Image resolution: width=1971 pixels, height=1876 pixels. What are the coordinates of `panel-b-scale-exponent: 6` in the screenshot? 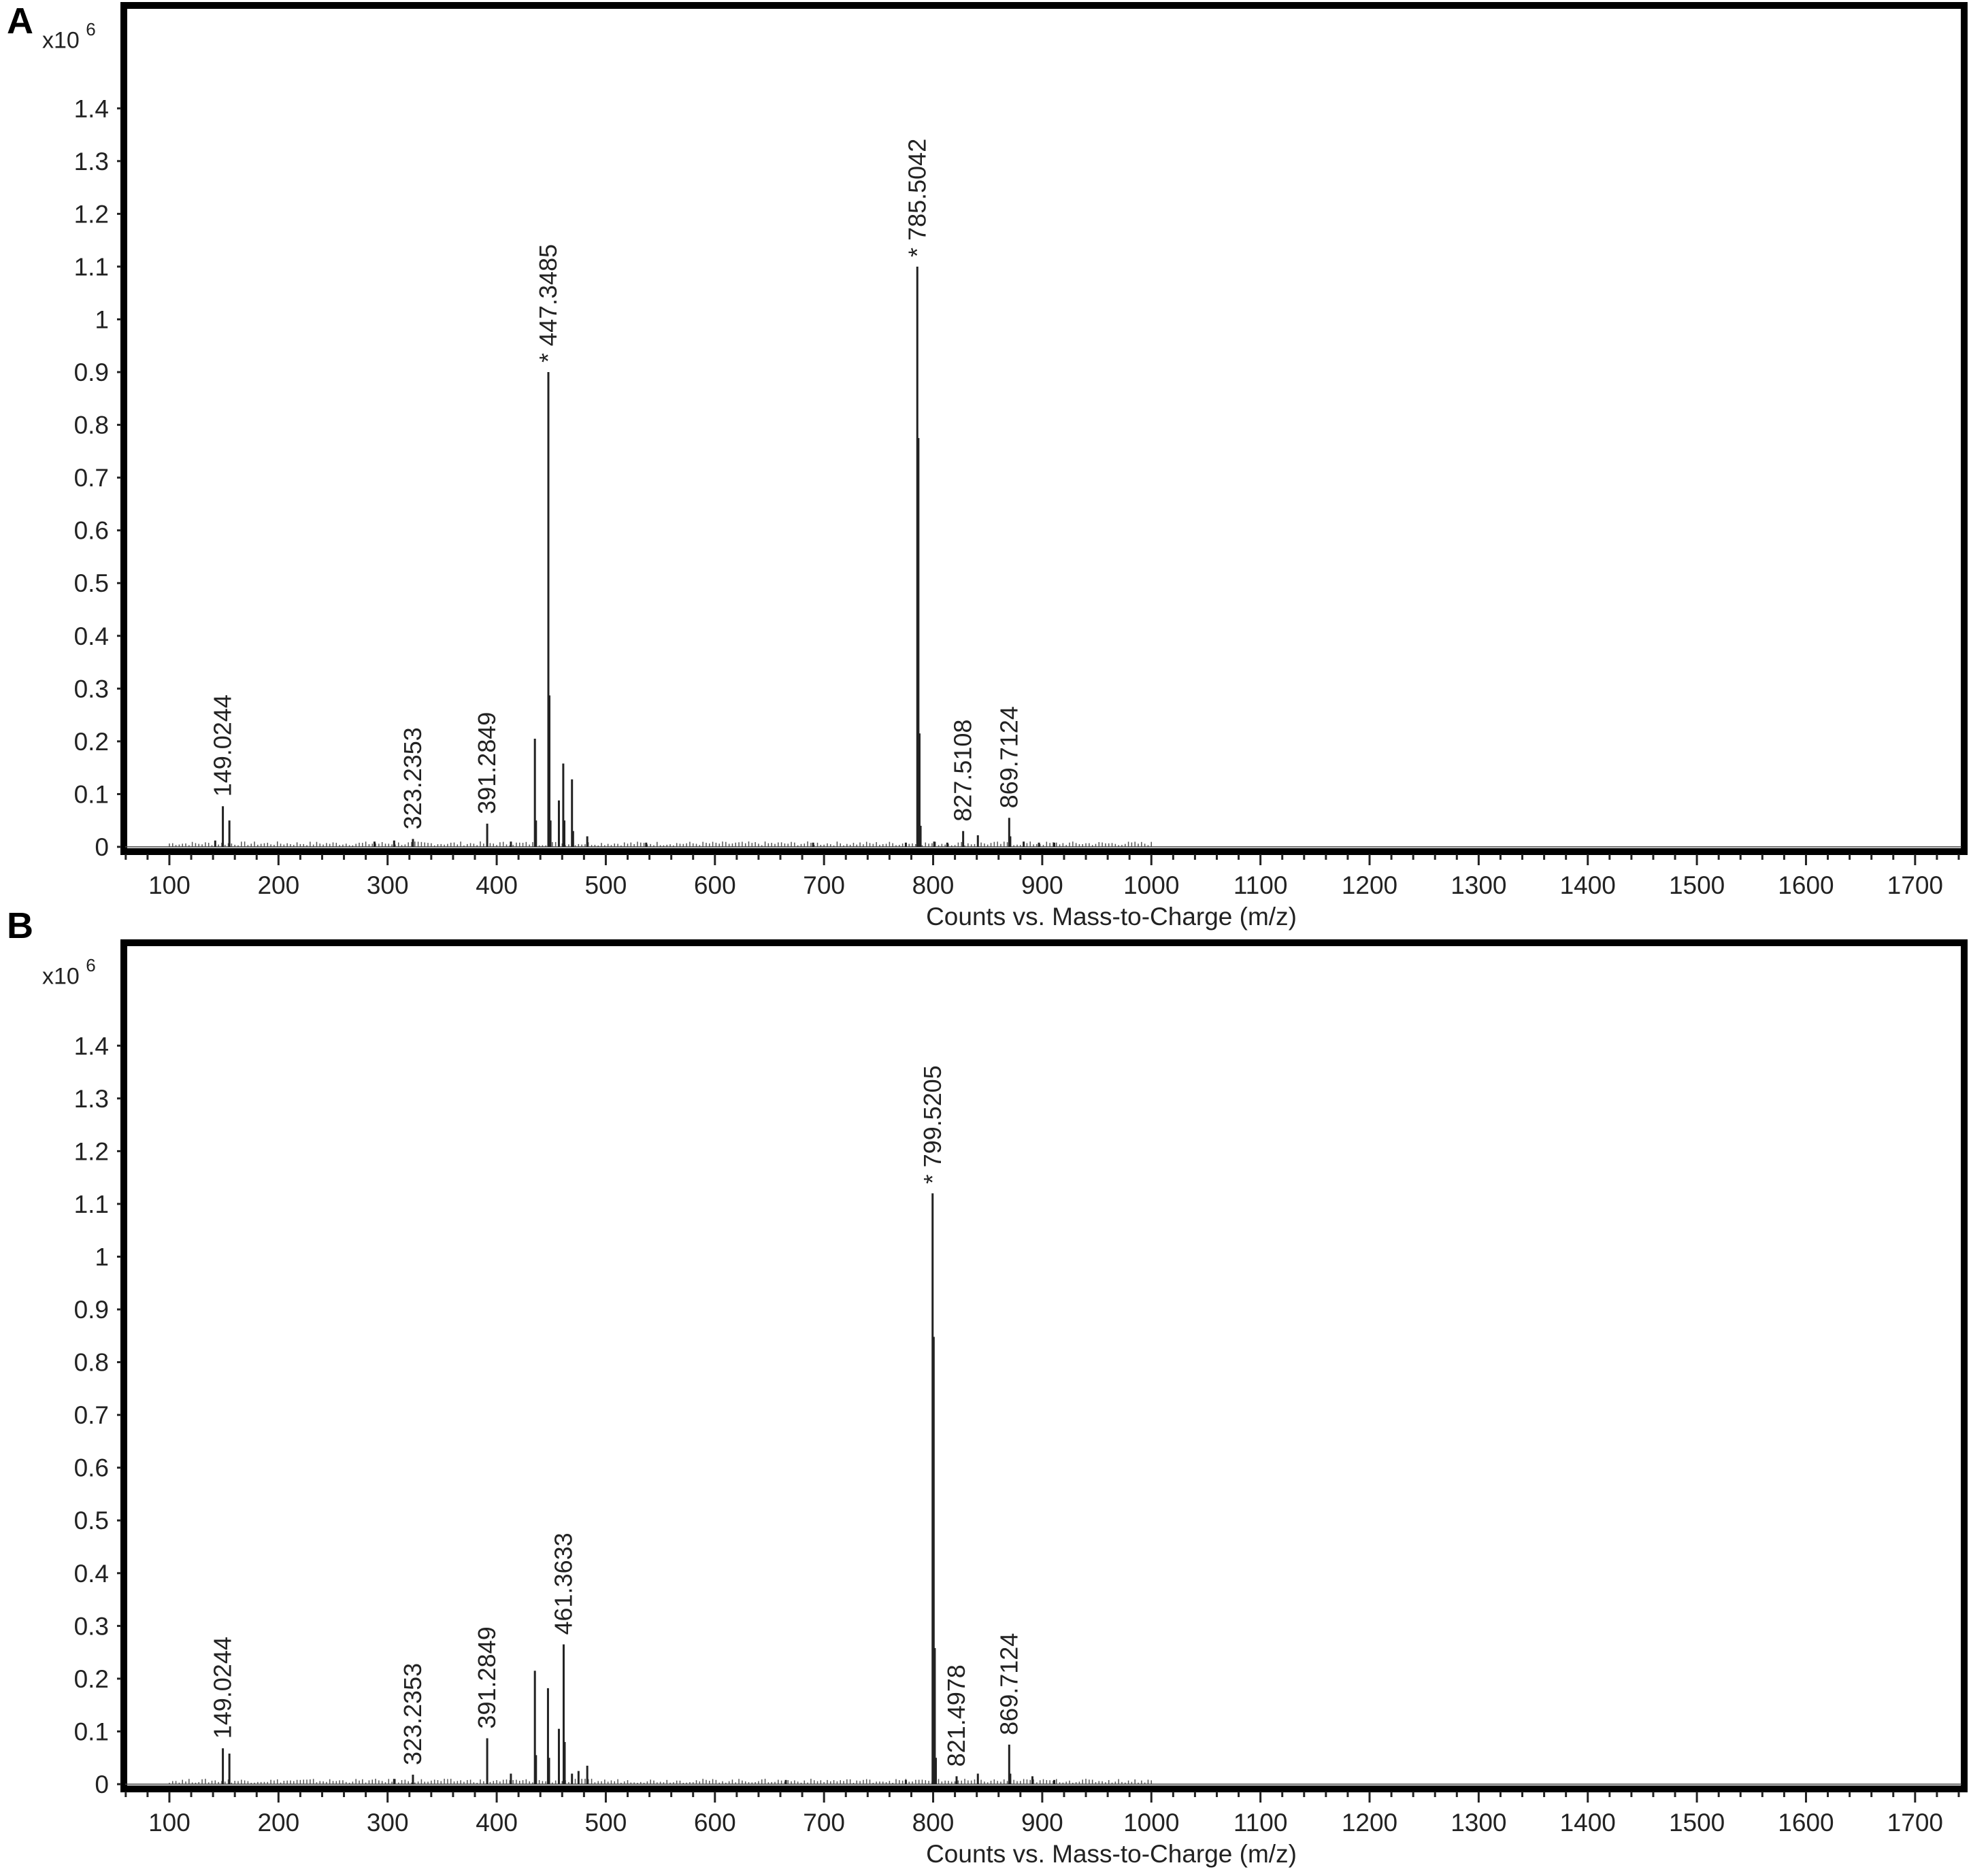 It's located at (91, 965).